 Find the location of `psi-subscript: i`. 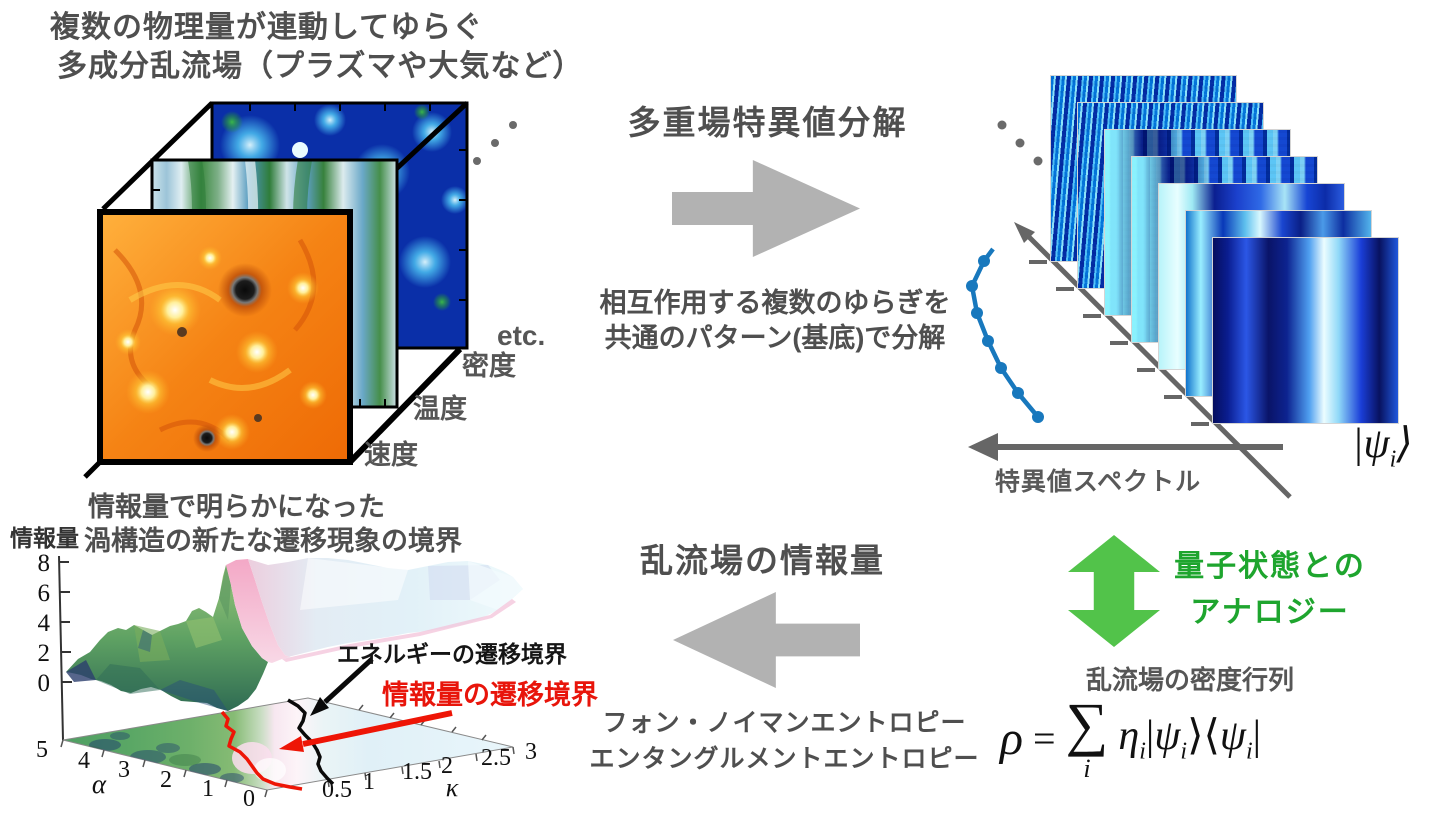

psi-subscript: i is located at coordinates (1393, 459).